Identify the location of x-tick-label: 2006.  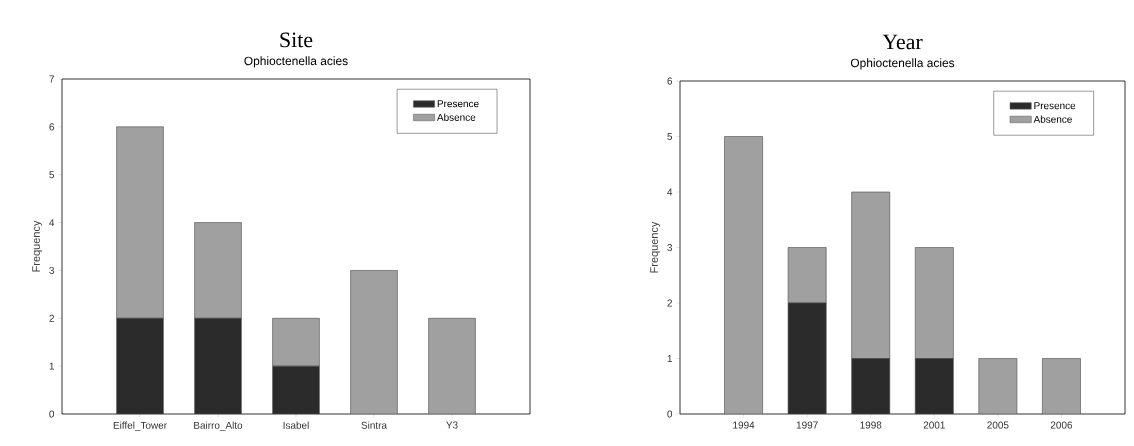
(1061, 425).